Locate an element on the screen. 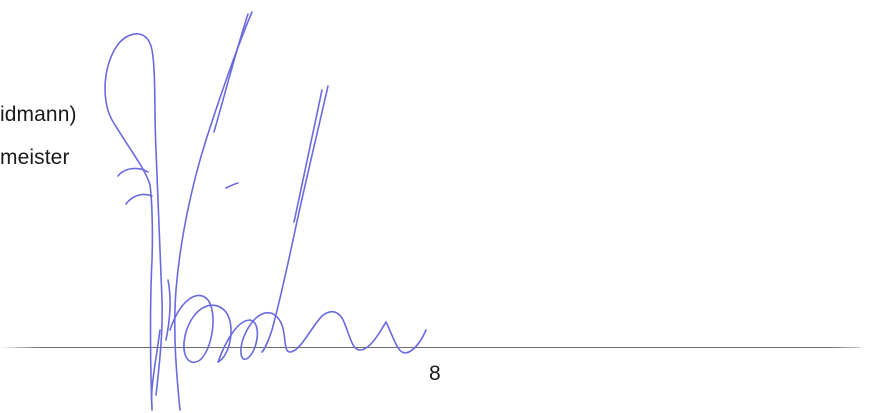 The height and width of the screenshot is (413, 878). divider-fade-right is located at coordinates (854, 348).